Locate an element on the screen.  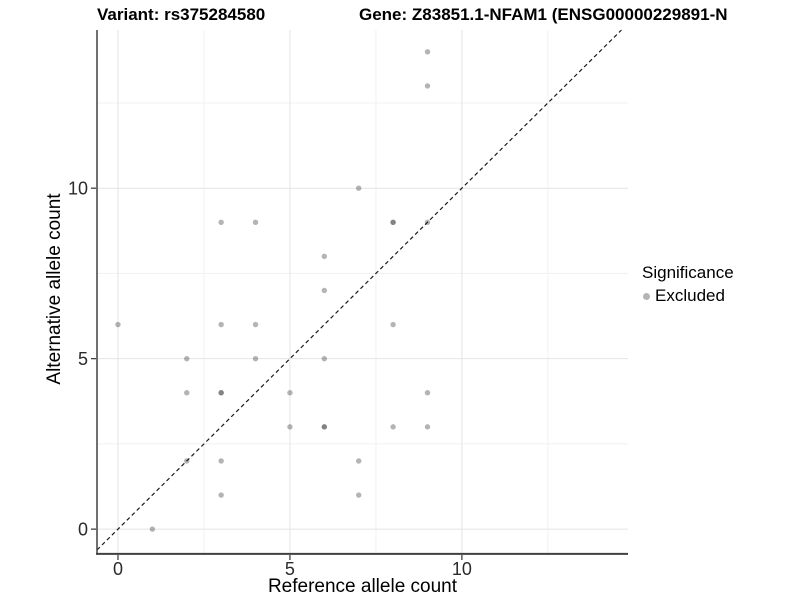
x-tick-label: 5 is located at coordinates (290, 569).